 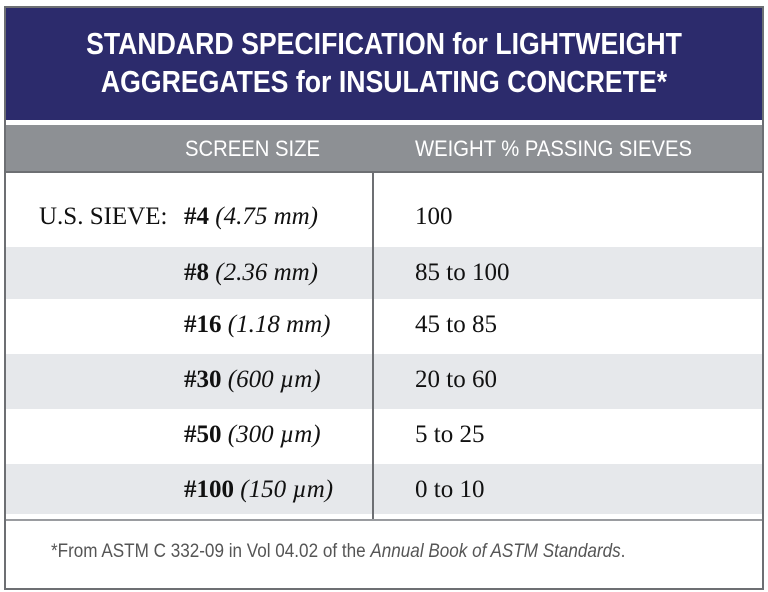 What do you see at coordinates (384, 520) in the screenshot?
I see `footnote-divider` at bounding box center [384, 520].